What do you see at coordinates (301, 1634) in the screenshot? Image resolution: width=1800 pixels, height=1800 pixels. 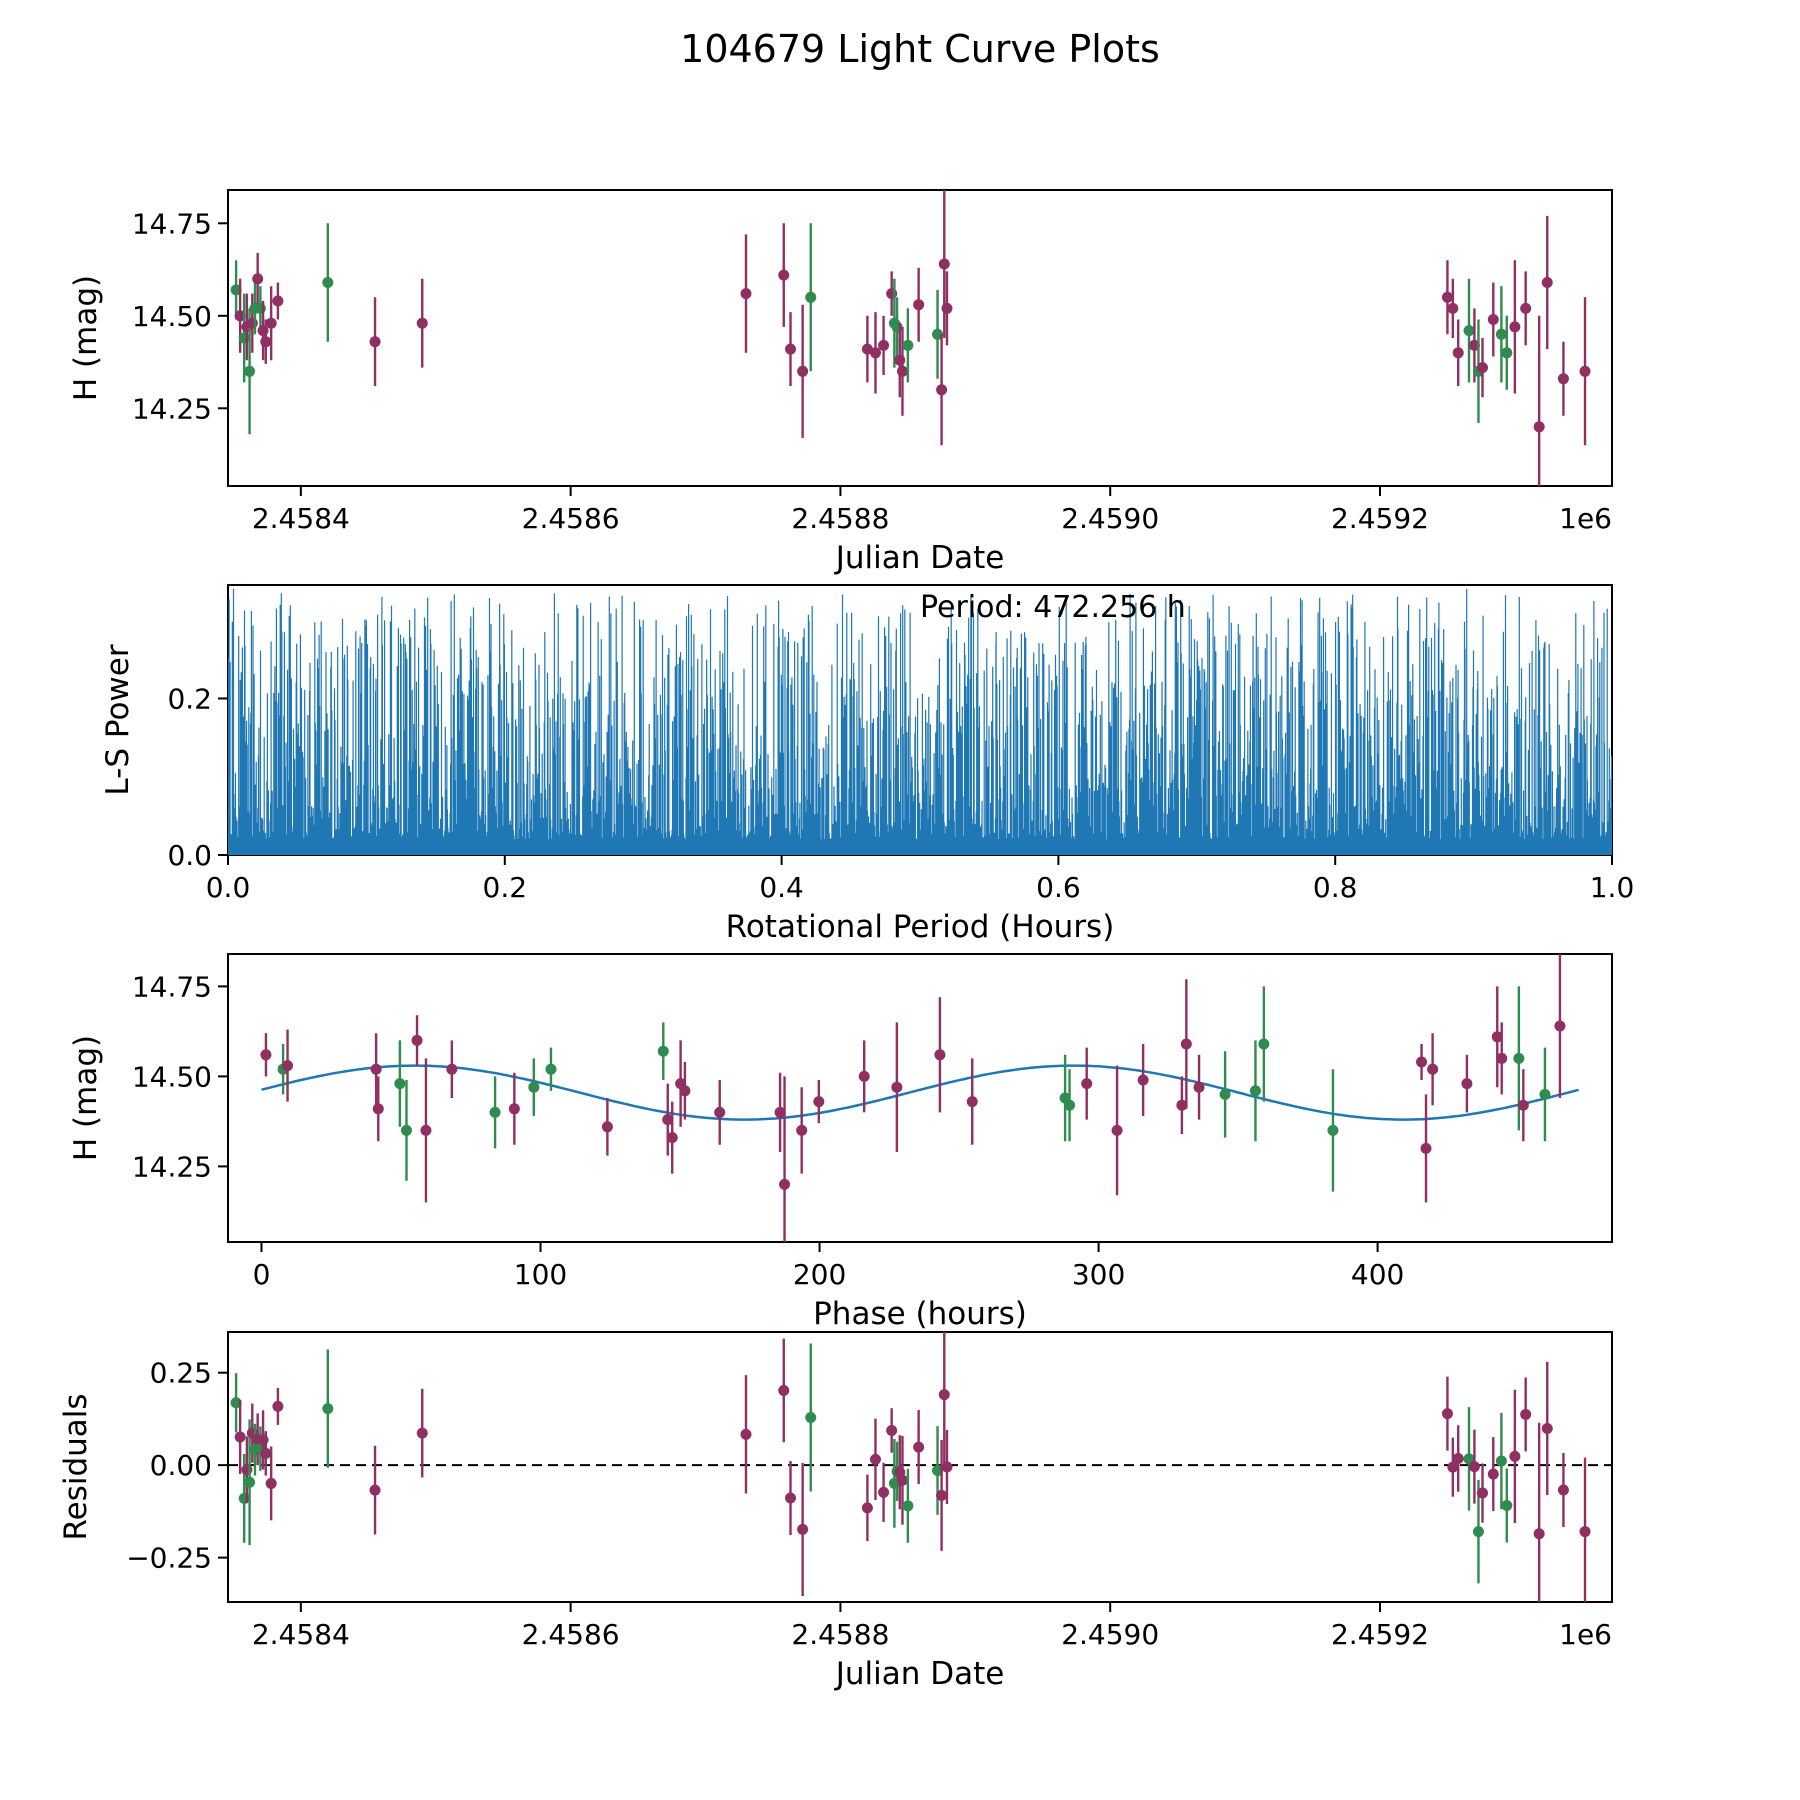 I see `x-tick-label: 2.4584` at bounding box center [301, 1634].